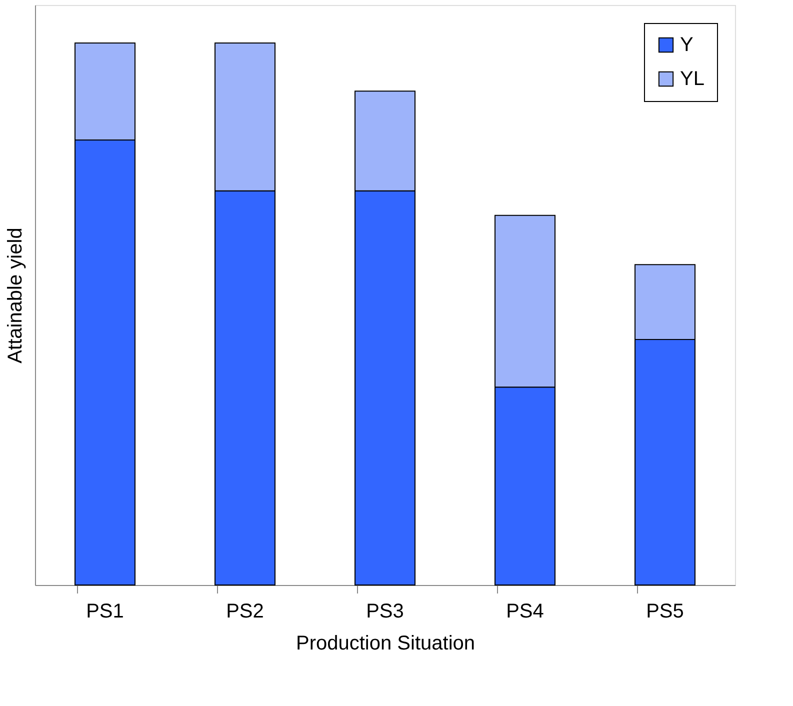 The image size is (793, 706). Describe the element at coordinates (245, 611) in the screenshot. I see `x-tick-label: PS2` at that location.